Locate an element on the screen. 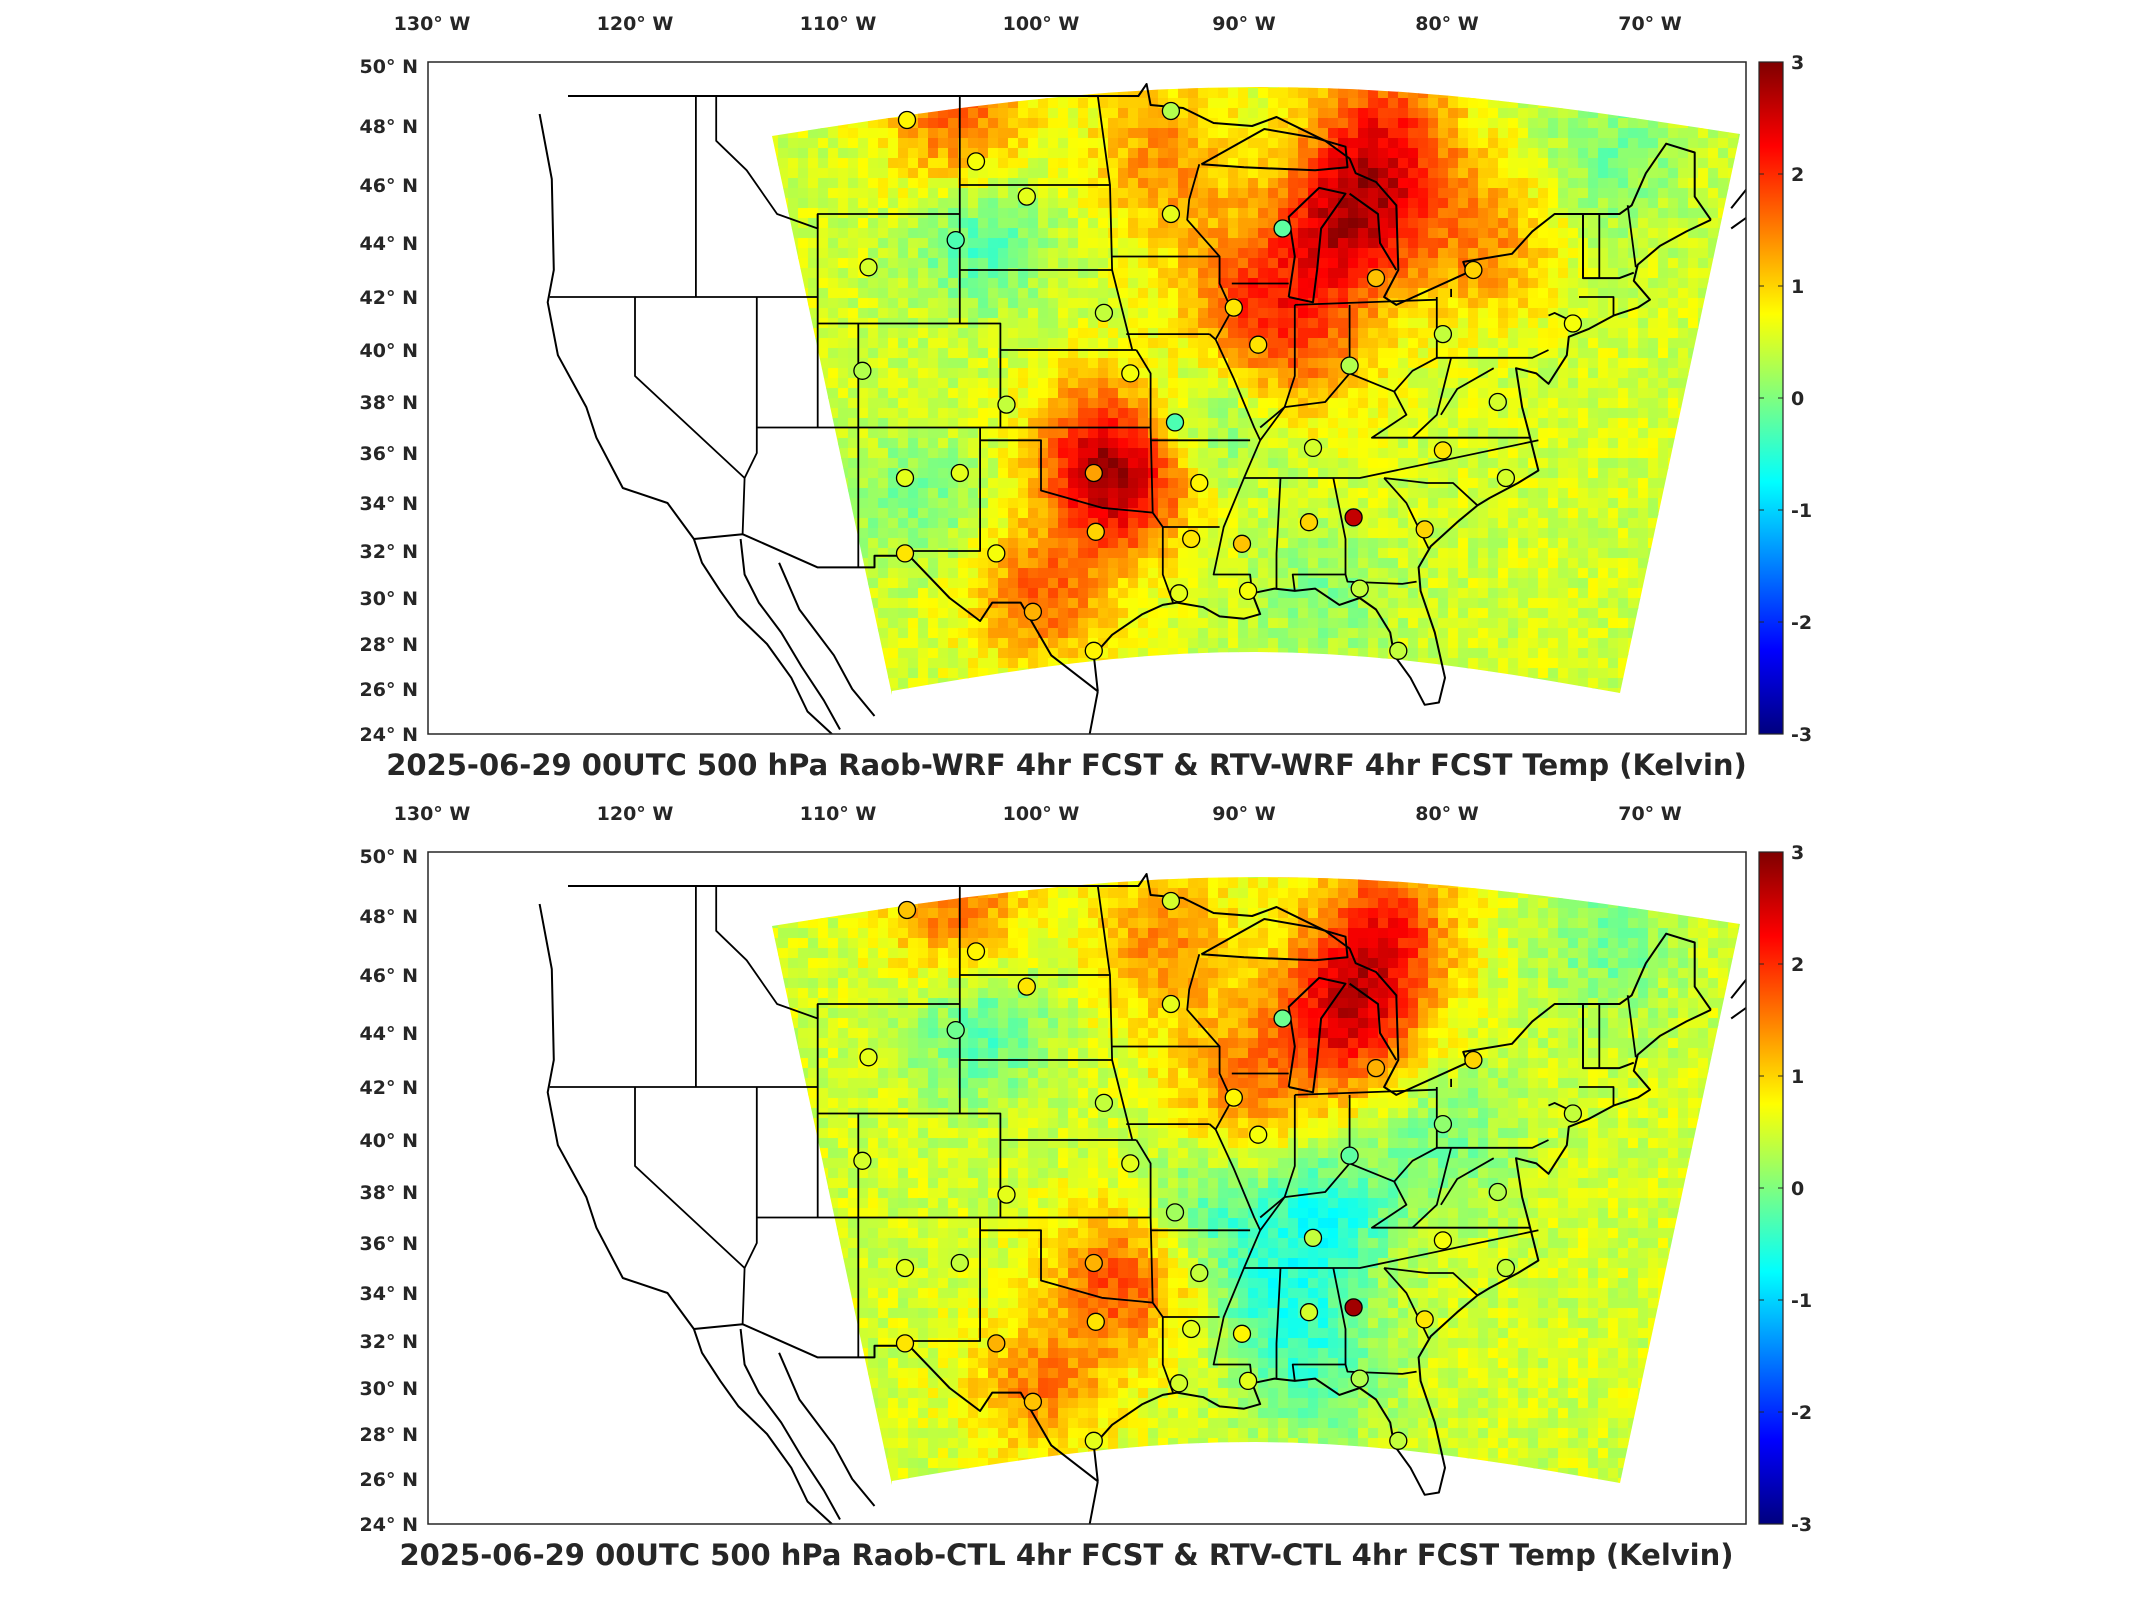  lat-tick-label: 30° N is located at coordinates (389, 1389).